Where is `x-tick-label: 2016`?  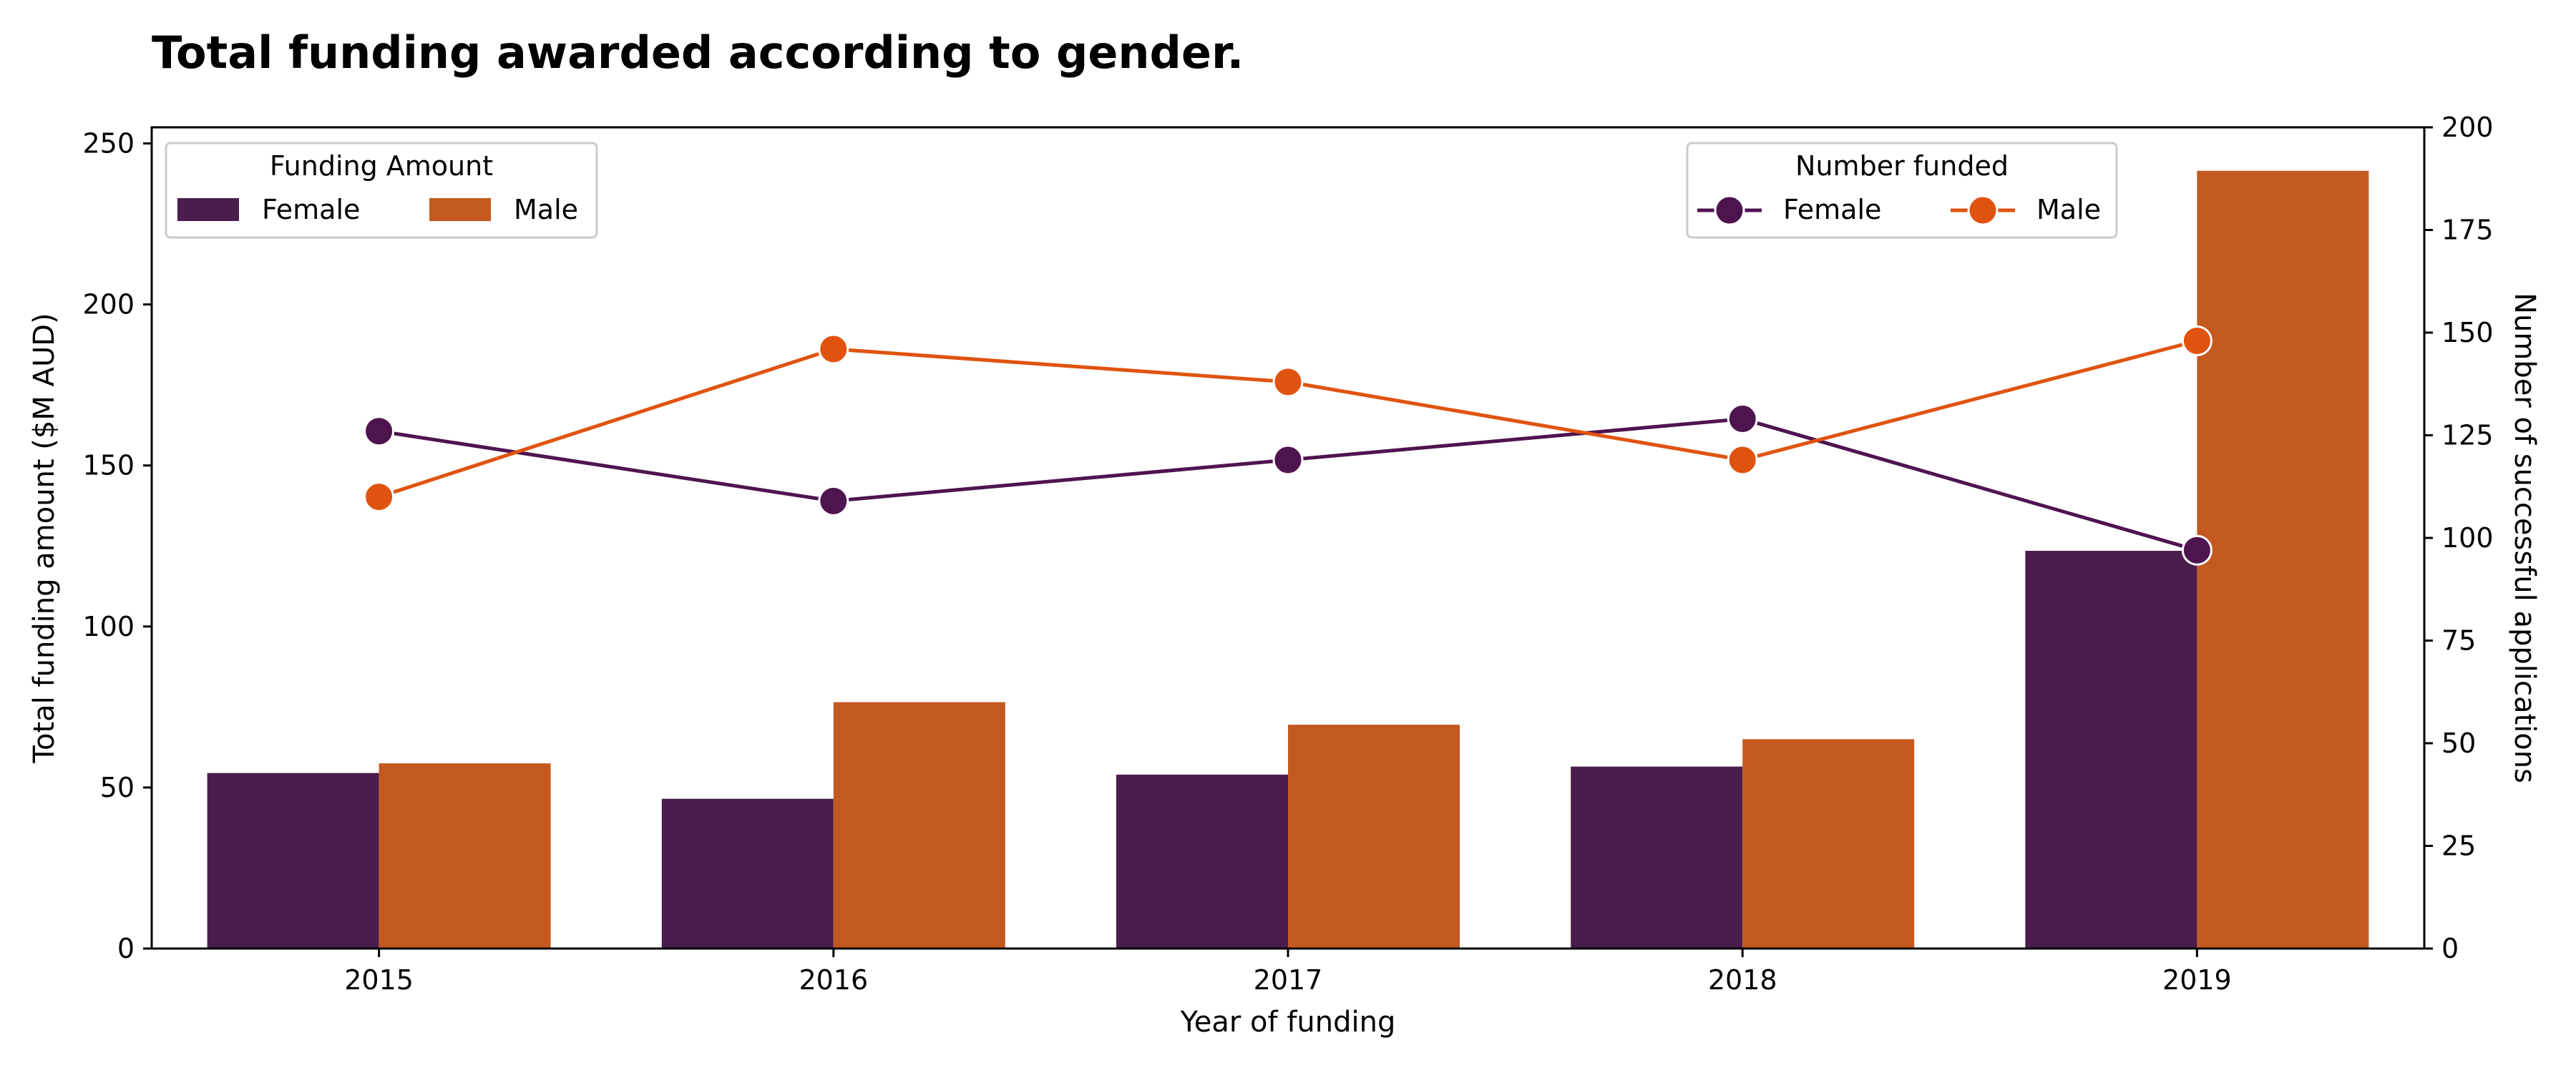
x-tick-label: 2016 is located at coordinates (833, 980).